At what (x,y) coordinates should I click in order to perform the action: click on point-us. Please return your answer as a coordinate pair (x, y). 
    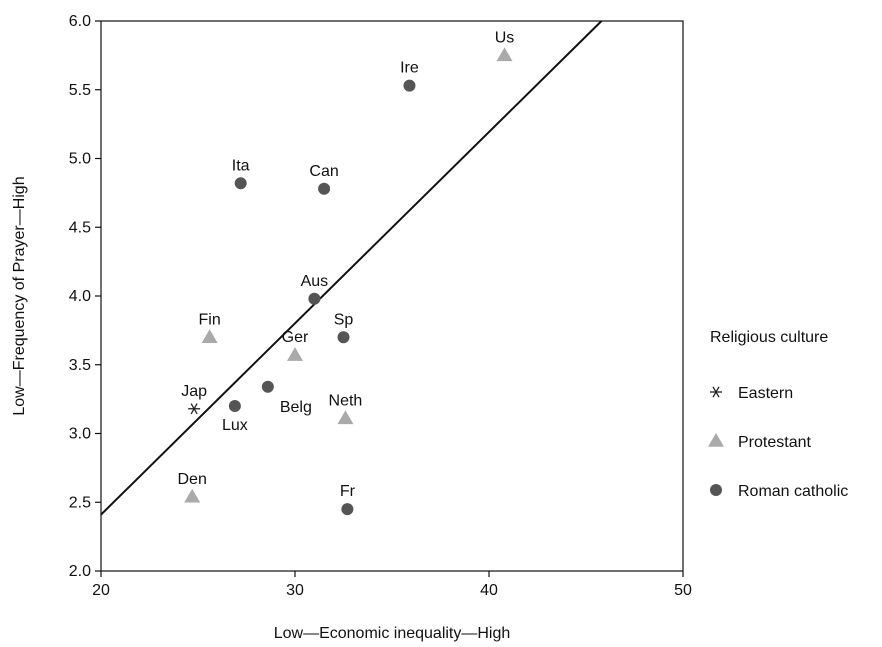
    Looking at the image, I should click on (504, 54).